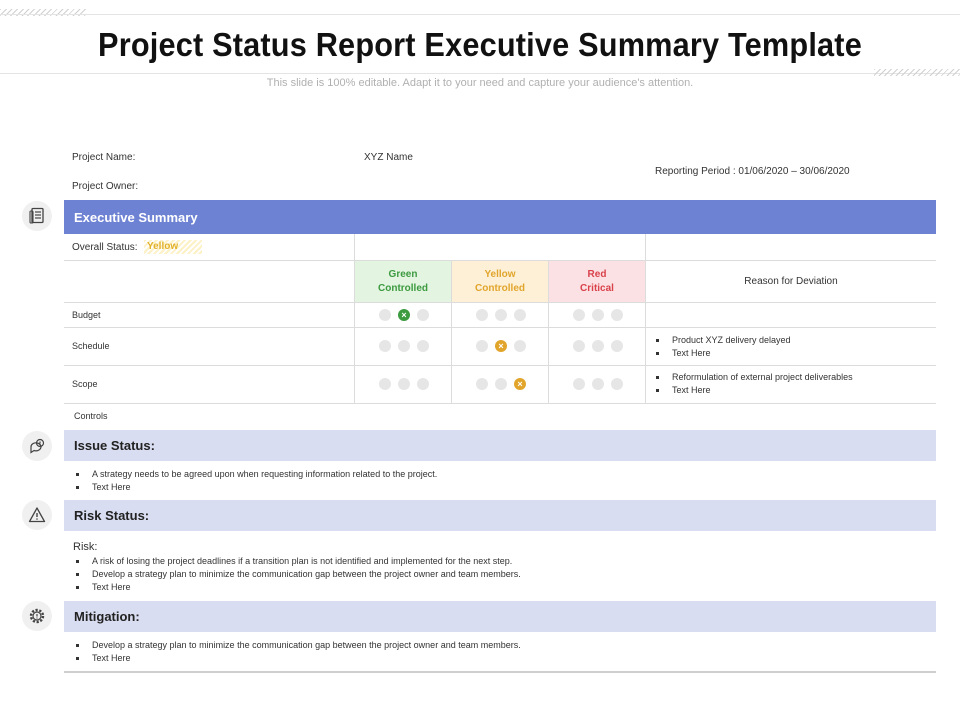  Describe the element at coordinates (500, 515) in the screenshot. I see `risk-status-bar: Risk Status:` at that location.